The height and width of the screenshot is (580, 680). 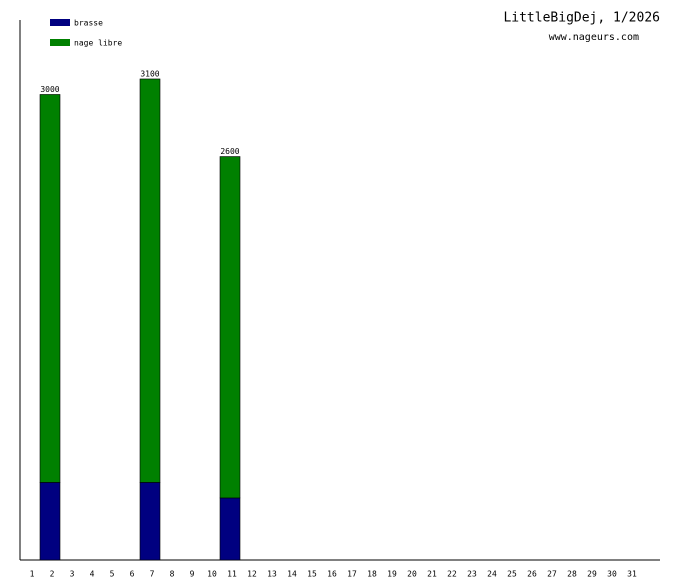 I want to click on x-tick-label: 10, so click(x=212, y=574).